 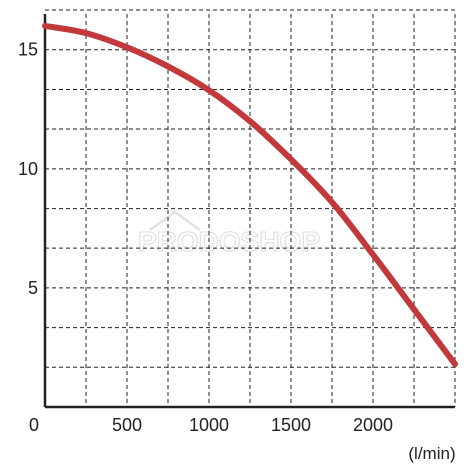 I want to click on y-tick-label: 5, so click(x=33, y=288).